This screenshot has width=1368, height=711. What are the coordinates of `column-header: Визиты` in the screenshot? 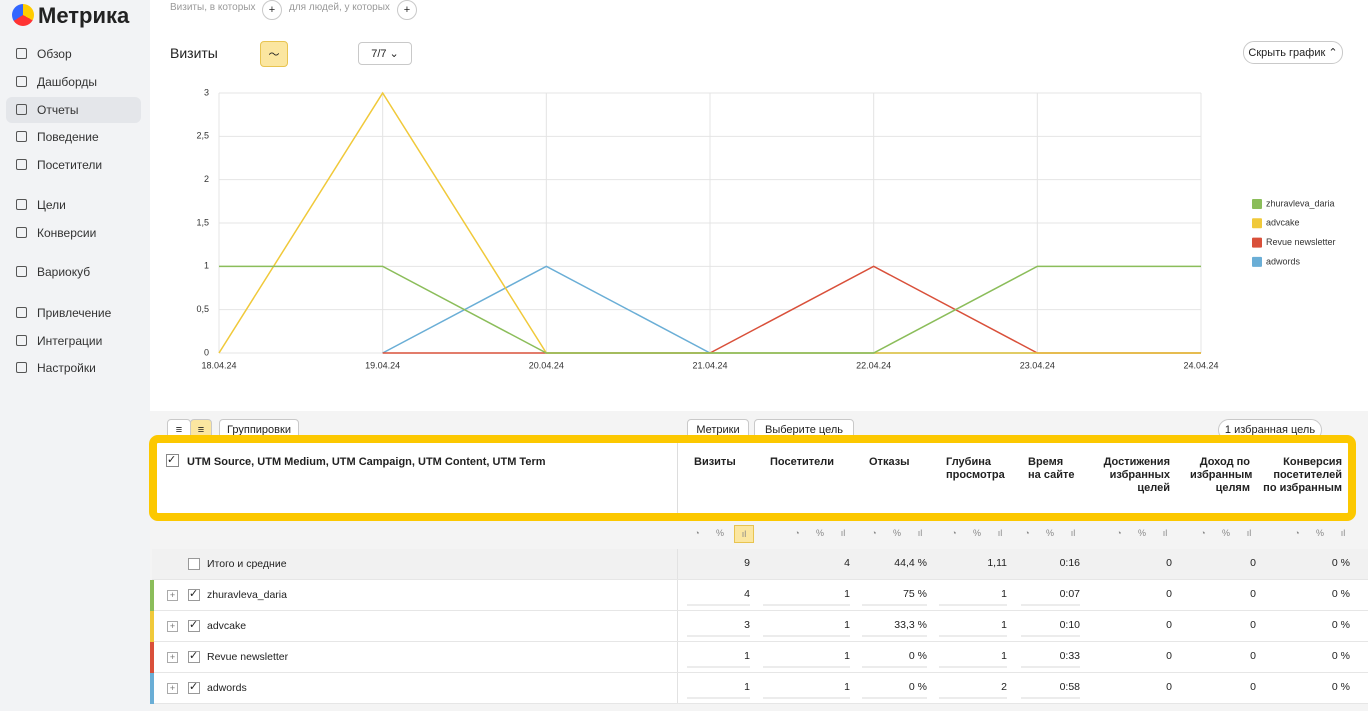 It's located at (715, 462).